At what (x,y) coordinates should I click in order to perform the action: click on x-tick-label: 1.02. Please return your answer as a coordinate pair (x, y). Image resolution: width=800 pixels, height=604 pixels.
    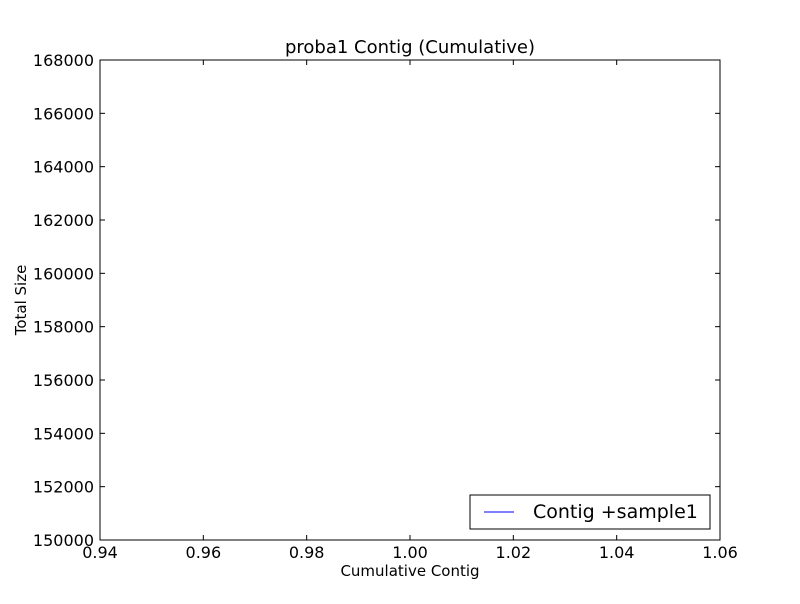
    Looking at the image, I should click on (514, 552).